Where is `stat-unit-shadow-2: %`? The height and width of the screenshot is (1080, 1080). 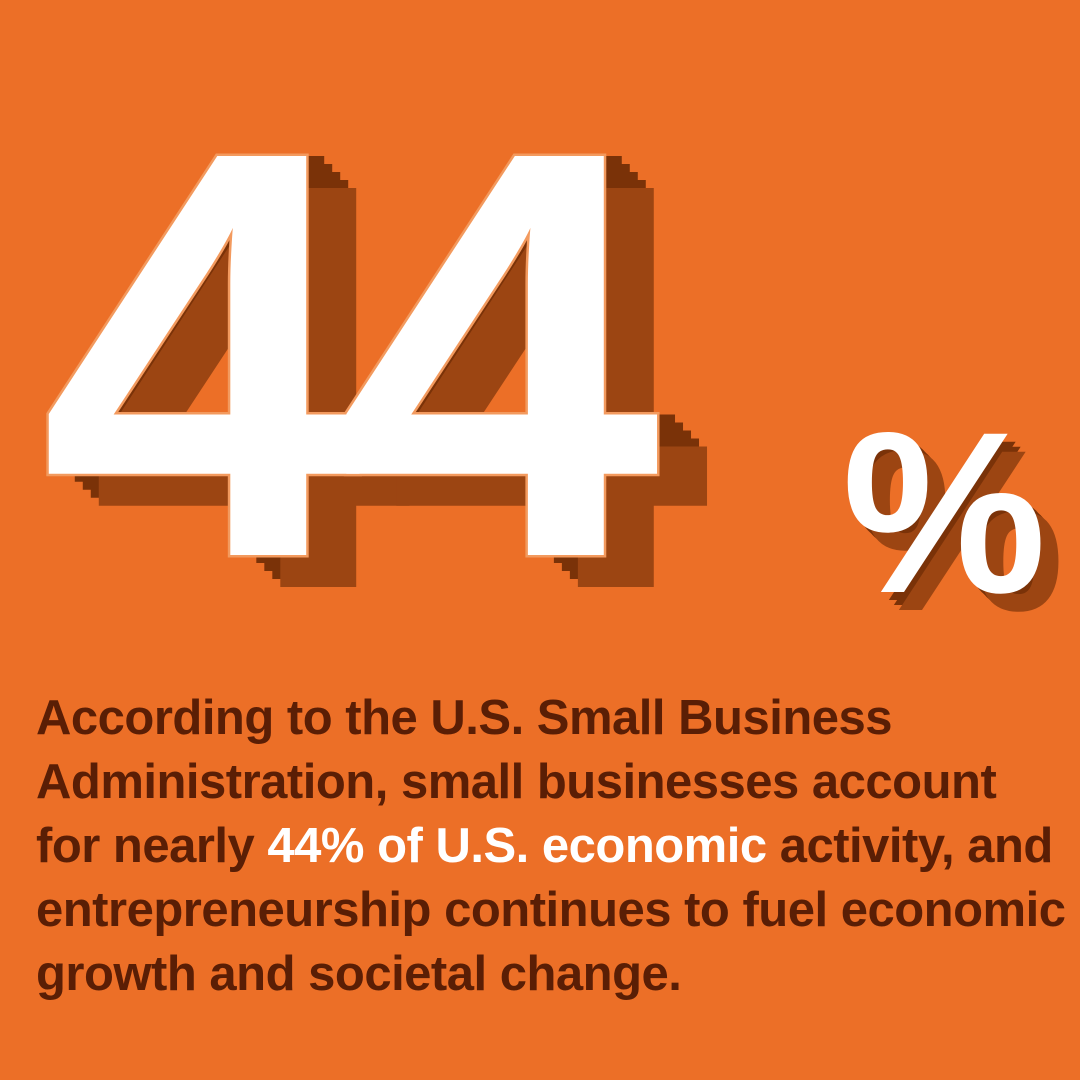 stat-unit-shadow-2: % is located at coordinates (952, 520).